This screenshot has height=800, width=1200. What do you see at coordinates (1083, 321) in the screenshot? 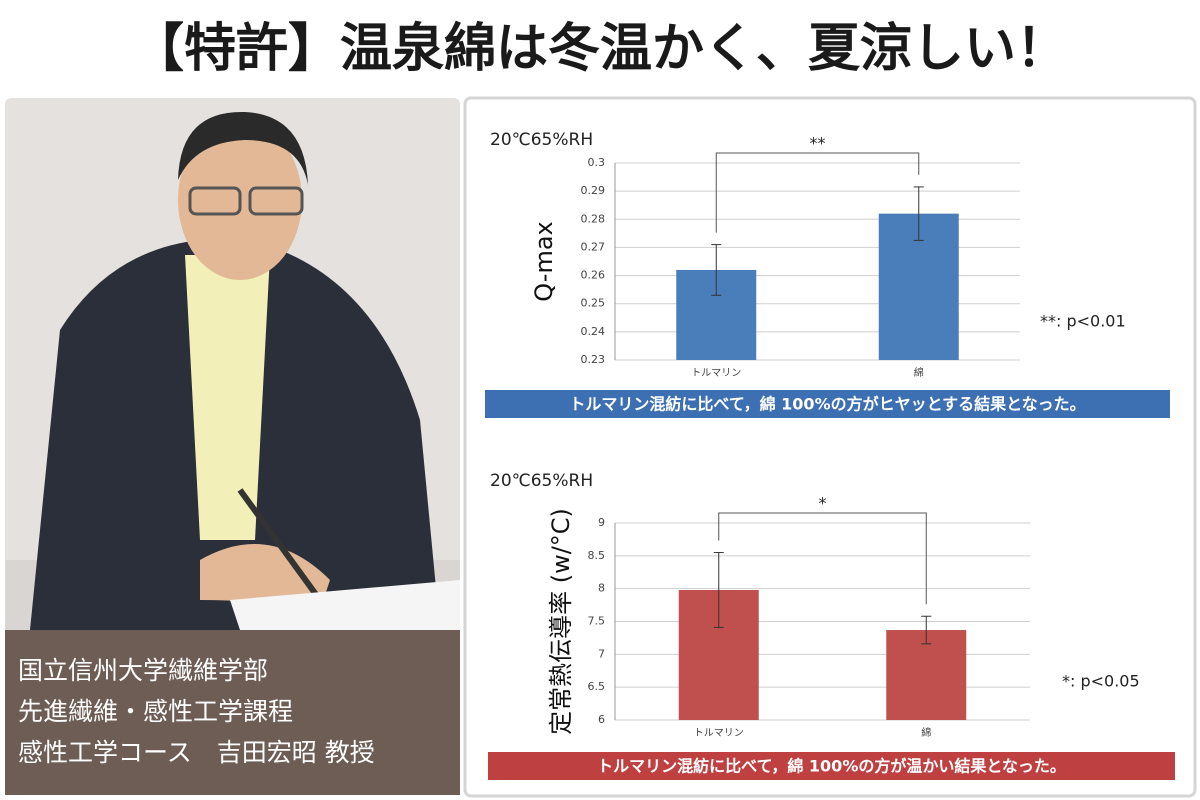
I see `significance-note: **: p<0.01` at bounding box center [1083, 321].